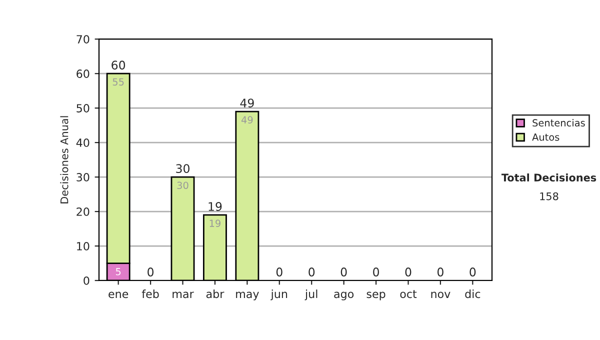  Describe the element at coordinates (558, 122) in the screenshot. I see `legend-label: Sentencias` at that location.